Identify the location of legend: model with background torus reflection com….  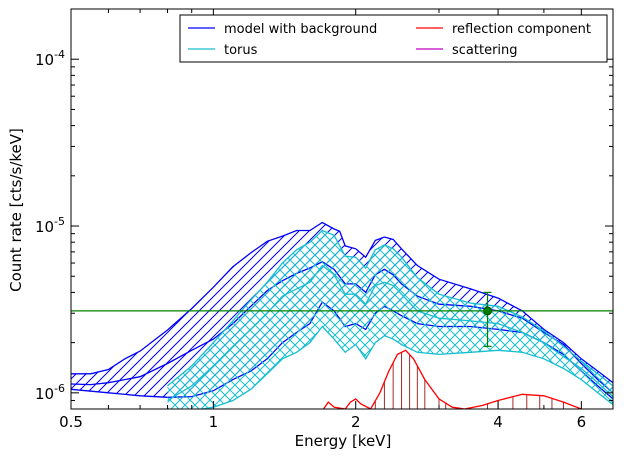
(393, 38).